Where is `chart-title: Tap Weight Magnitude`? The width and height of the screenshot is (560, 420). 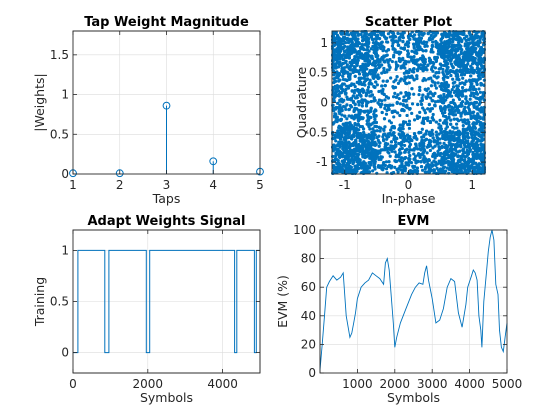
chart-title: Tap Weight Magnitude is located at coordinates (166, 22).